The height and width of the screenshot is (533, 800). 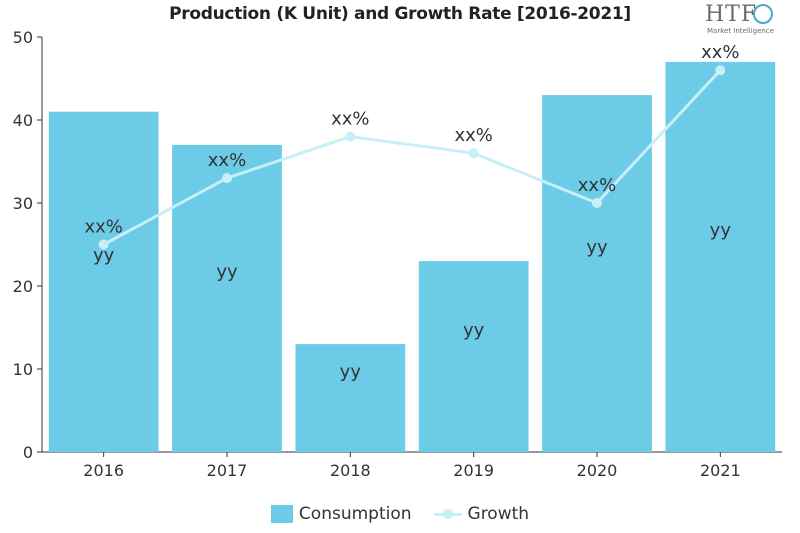 What do you see at coordinates (720, 470) in the screenshot?
I see `x-tick-label: 2021` at bounding box center [720, 470].